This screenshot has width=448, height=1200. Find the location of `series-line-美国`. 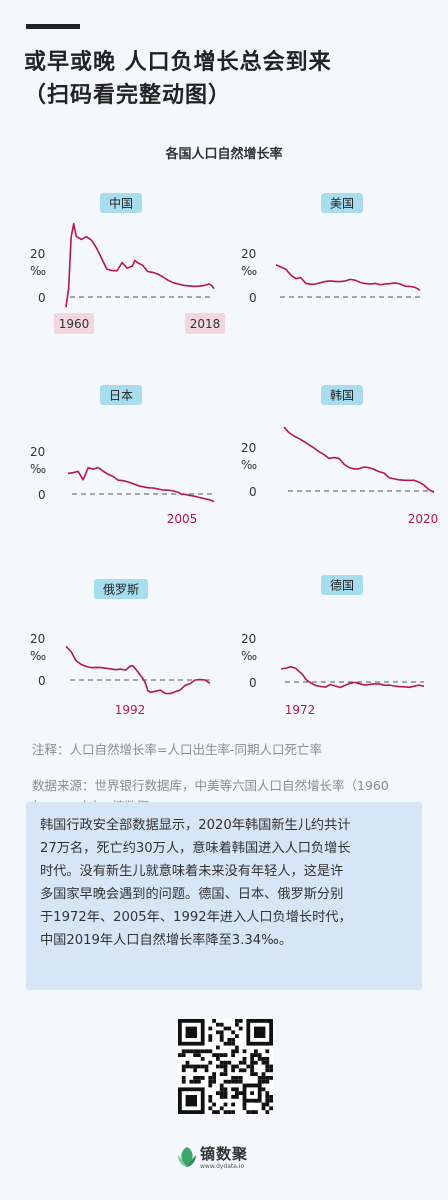

series-line-美国 is located at coordinates (348, 277).